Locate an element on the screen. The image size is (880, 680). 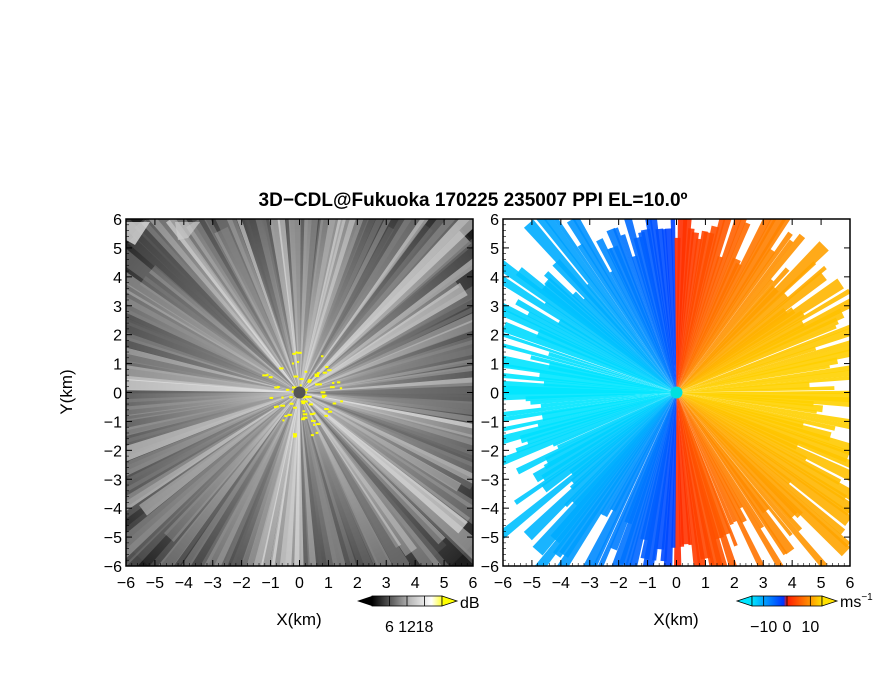
colorbar-tick-label: 6 is located at coordinates (389, 627).